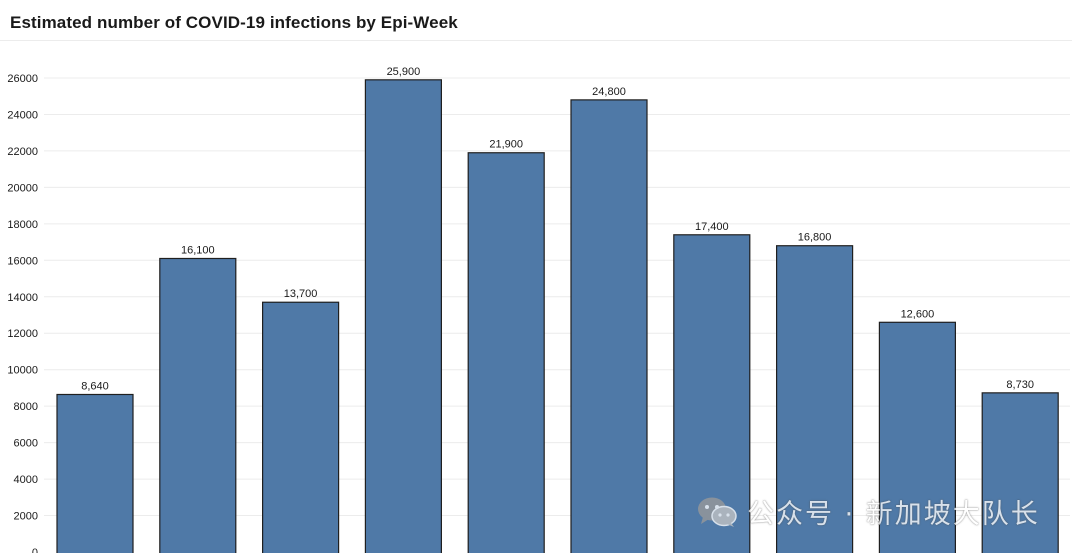 The width and height of the screenshot is (1080, 553). Describe the element at coordinates (22, 115) in the screenshot. I see `y-tick-label: 24000` at that location.